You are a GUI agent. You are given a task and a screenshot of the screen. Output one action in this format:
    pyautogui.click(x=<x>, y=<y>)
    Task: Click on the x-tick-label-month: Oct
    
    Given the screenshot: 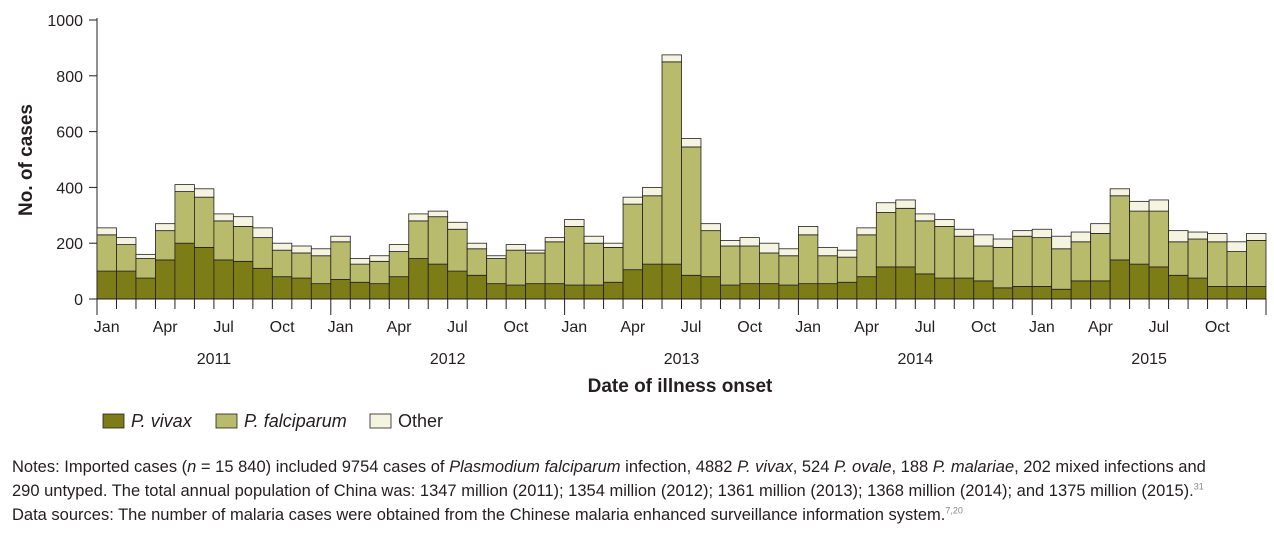 What is the action you would take?
    pyautogui.click(x=749, y=327)
    